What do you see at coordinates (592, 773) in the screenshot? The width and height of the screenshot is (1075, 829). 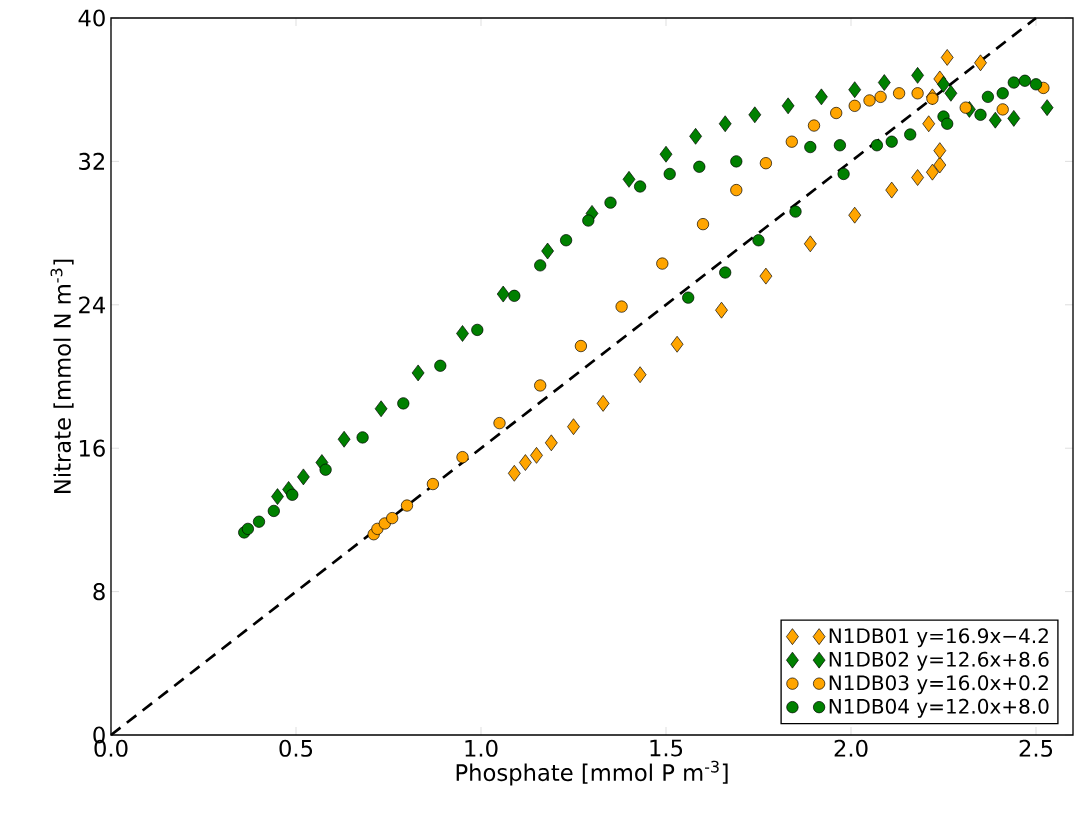 I see `x-axis-title: Phosphate [mmol P m$^{-3}$]` at bounding box center [592, 773].